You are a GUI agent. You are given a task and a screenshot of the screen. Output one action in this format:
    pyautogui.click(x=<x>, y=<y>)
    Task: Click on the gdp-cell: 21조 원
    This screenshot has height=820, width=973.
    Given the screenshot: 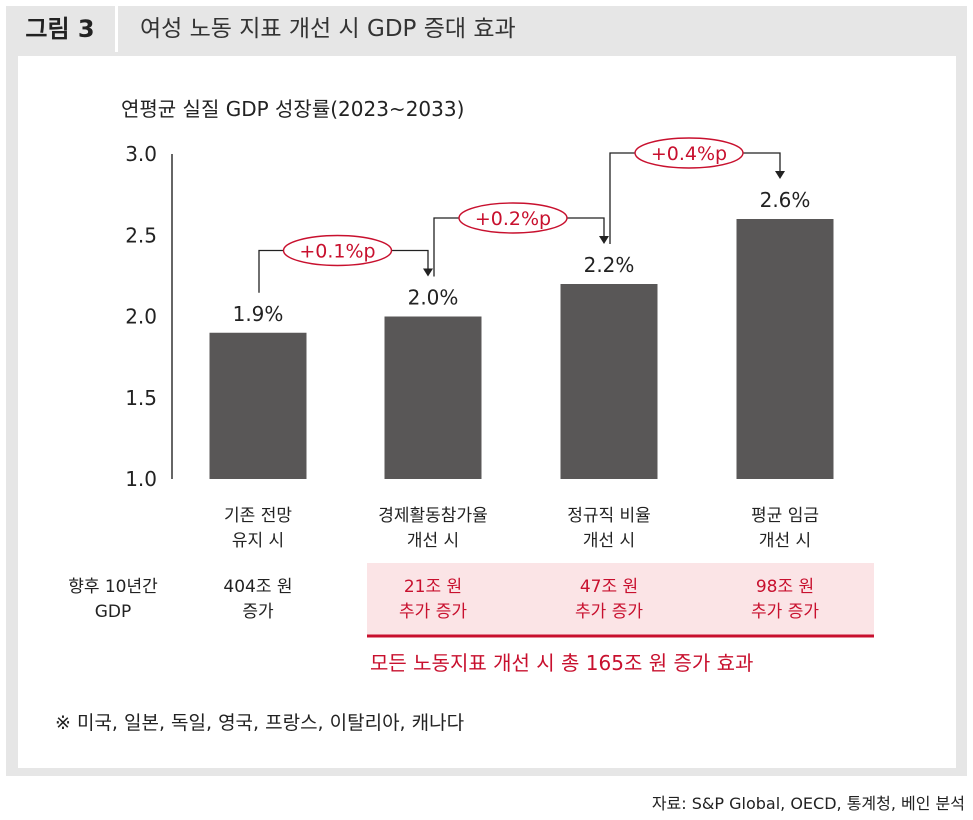 What is the action you would take?
    pyautogui.click(x=433, y=587)
    